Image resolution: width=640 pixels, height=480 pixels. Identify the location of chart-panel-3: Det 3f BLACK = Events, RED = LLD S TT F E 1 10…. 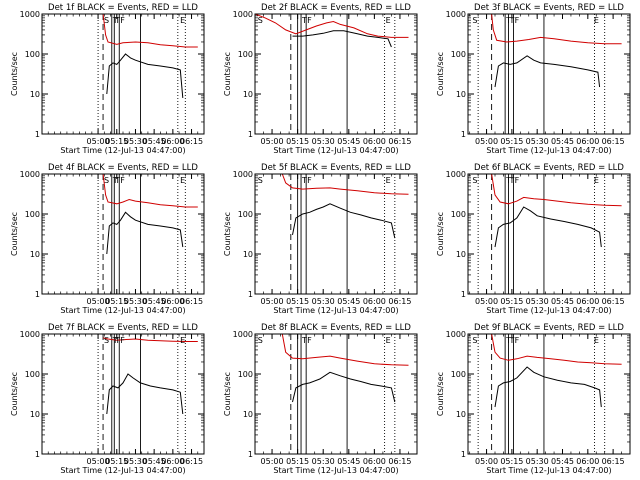
(533, 79).